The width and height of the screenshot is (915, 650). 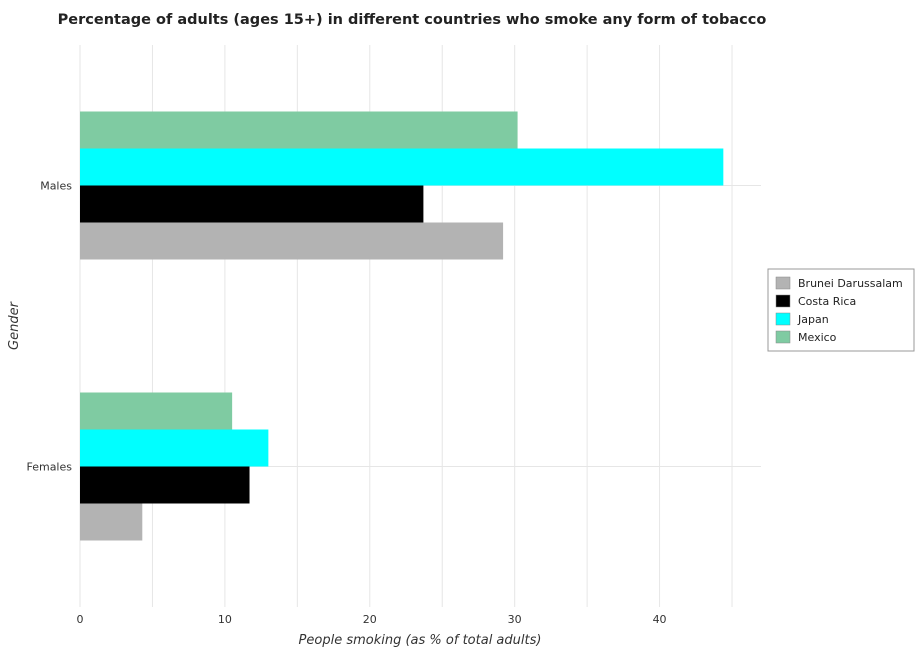 I want to click on y-tick-label: Males, so click(x=56, y=186).